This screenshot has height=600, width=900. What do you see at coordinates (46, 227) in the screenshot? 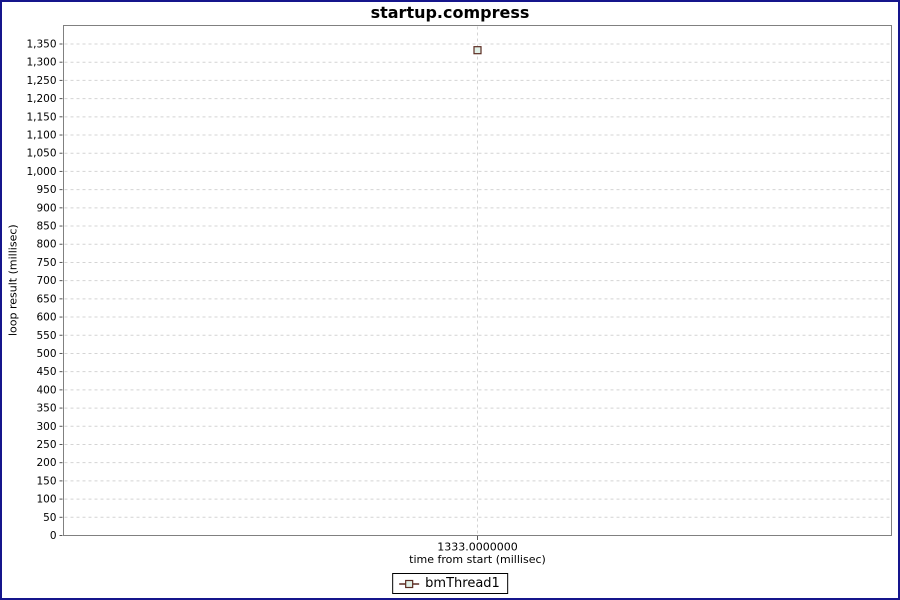
I see `y-tick-label: 850` at bounding box center [46, 227].